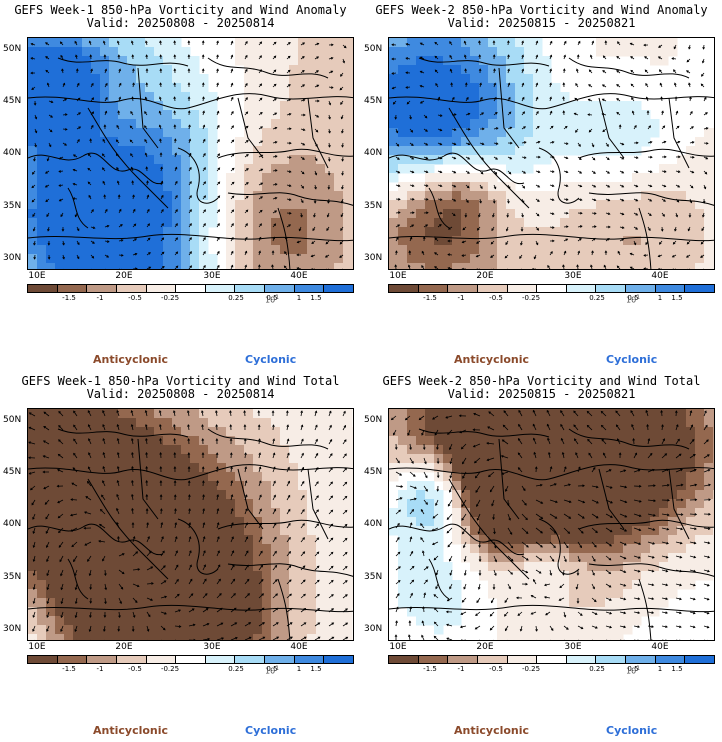 The height and width of the screenshot is (742, 722). I want to click on colorbar-scale-base: 10, so click(631, 671).